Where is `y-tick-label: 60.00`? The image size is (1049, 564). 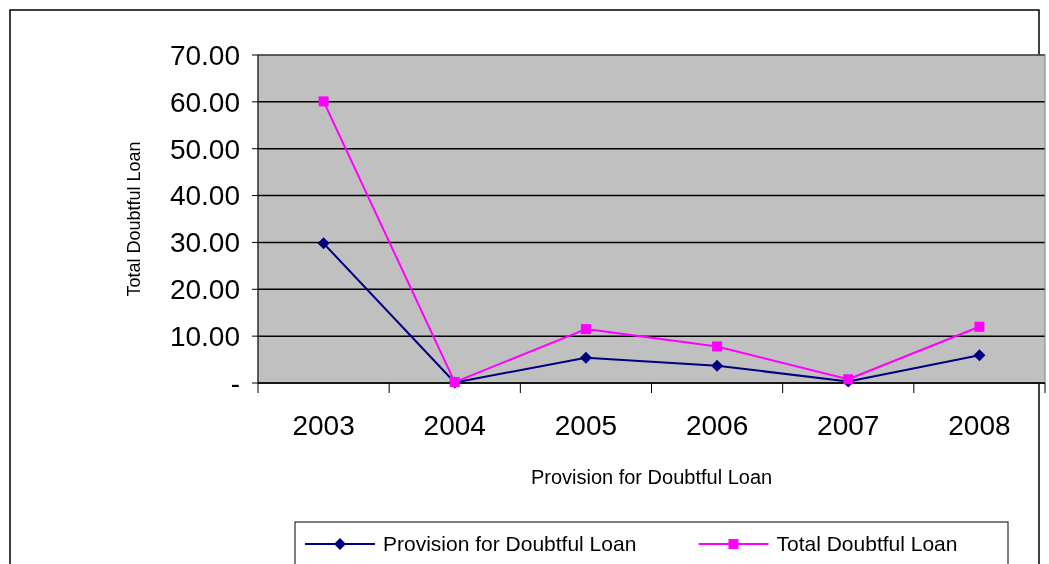
y-tick-label: 60.00 is located at coordinates (204, 102).